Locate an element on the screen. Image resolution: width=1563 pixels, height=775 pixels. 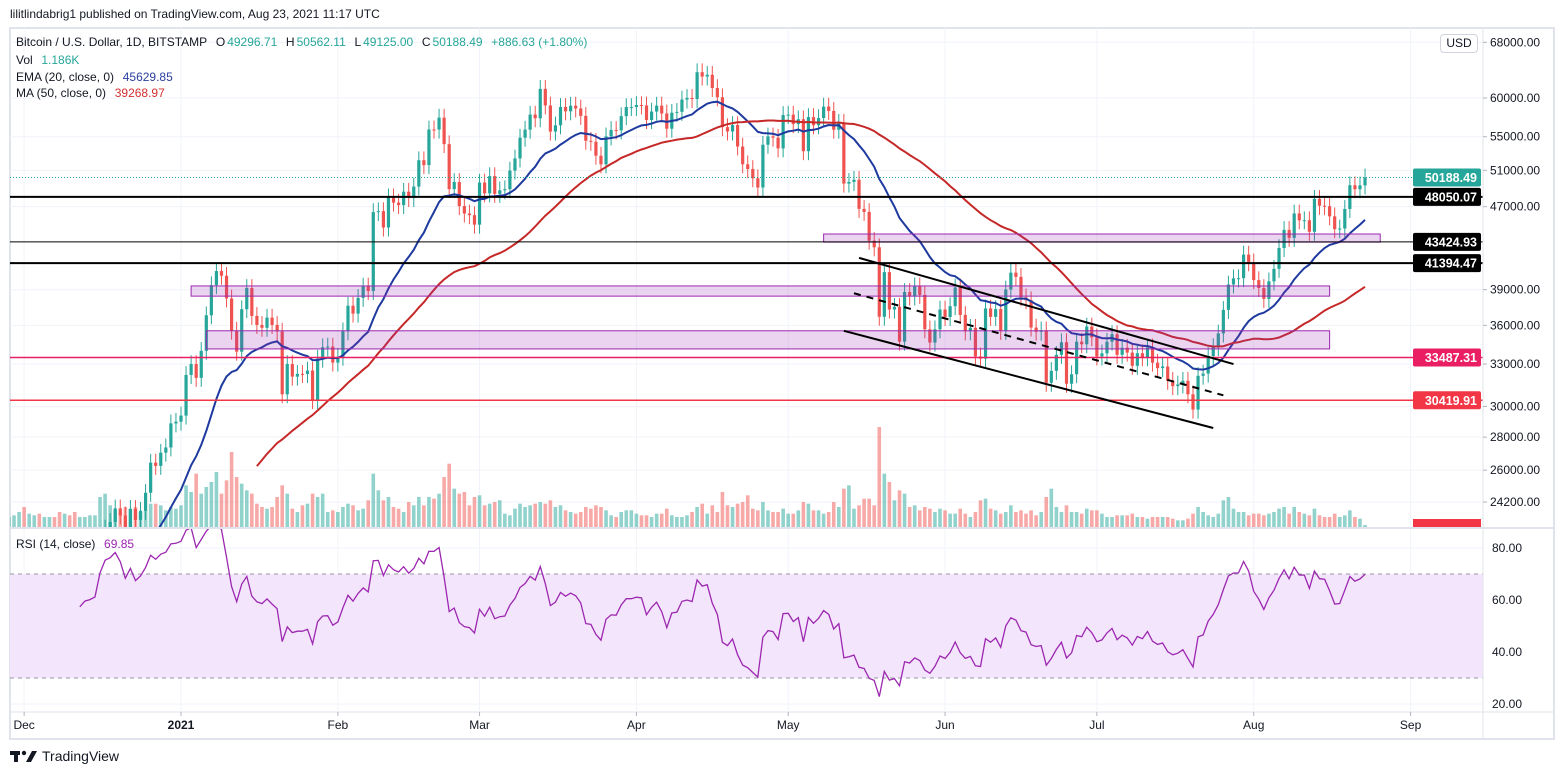
price-tick-label: 39000.00 is located at coordinates (1515, 290).